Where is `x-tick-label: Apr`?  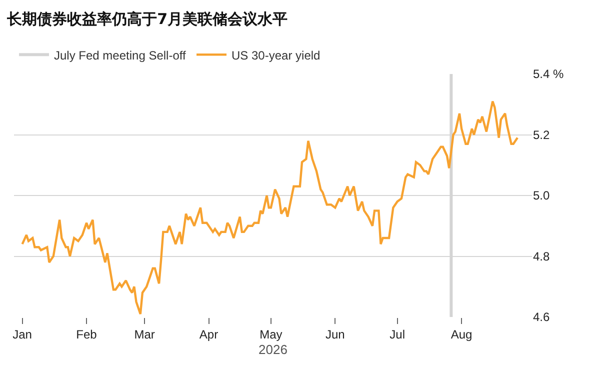 x-tick-label: Apr is located at coordinates (208, 334).